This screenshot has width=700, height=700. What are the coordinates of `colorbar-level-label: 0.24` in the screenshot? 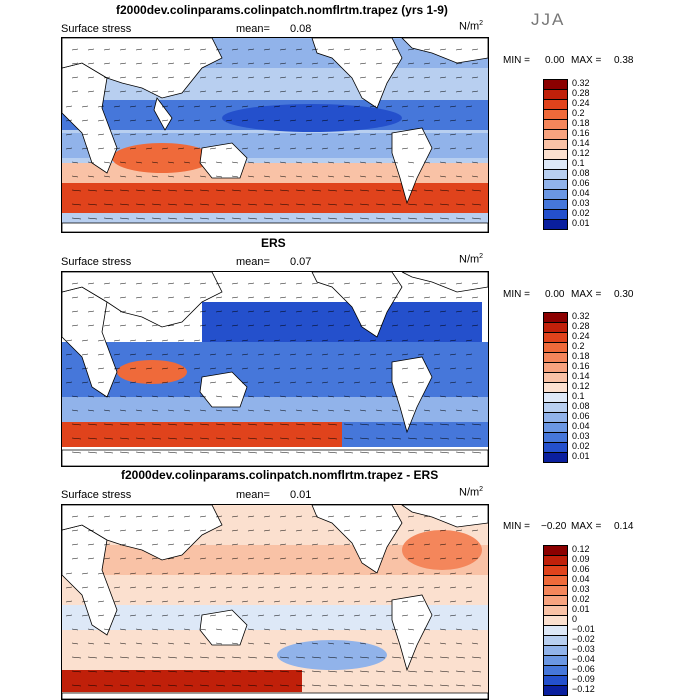 It's located at (581, 103).